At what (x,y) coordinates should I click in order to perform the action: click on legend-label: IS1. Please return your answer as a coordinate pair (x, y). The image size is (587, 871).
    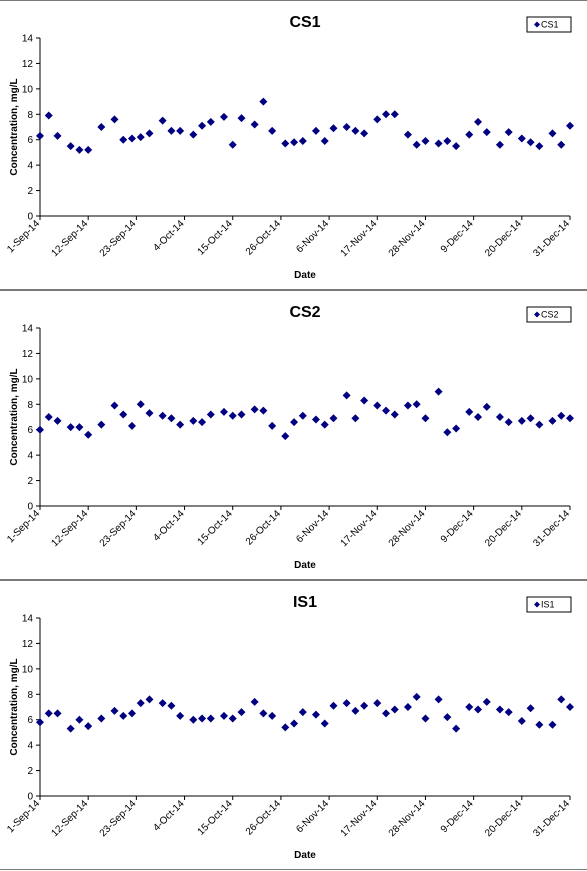
    Looking at the image, I should click on (548, 605).